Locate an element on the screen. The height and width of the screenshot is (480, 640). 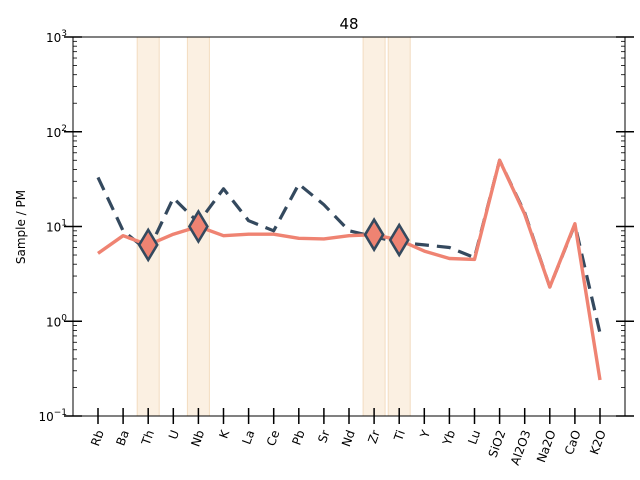
y-tick-label: 10⁻¹ is located at coordinates (52, 416).